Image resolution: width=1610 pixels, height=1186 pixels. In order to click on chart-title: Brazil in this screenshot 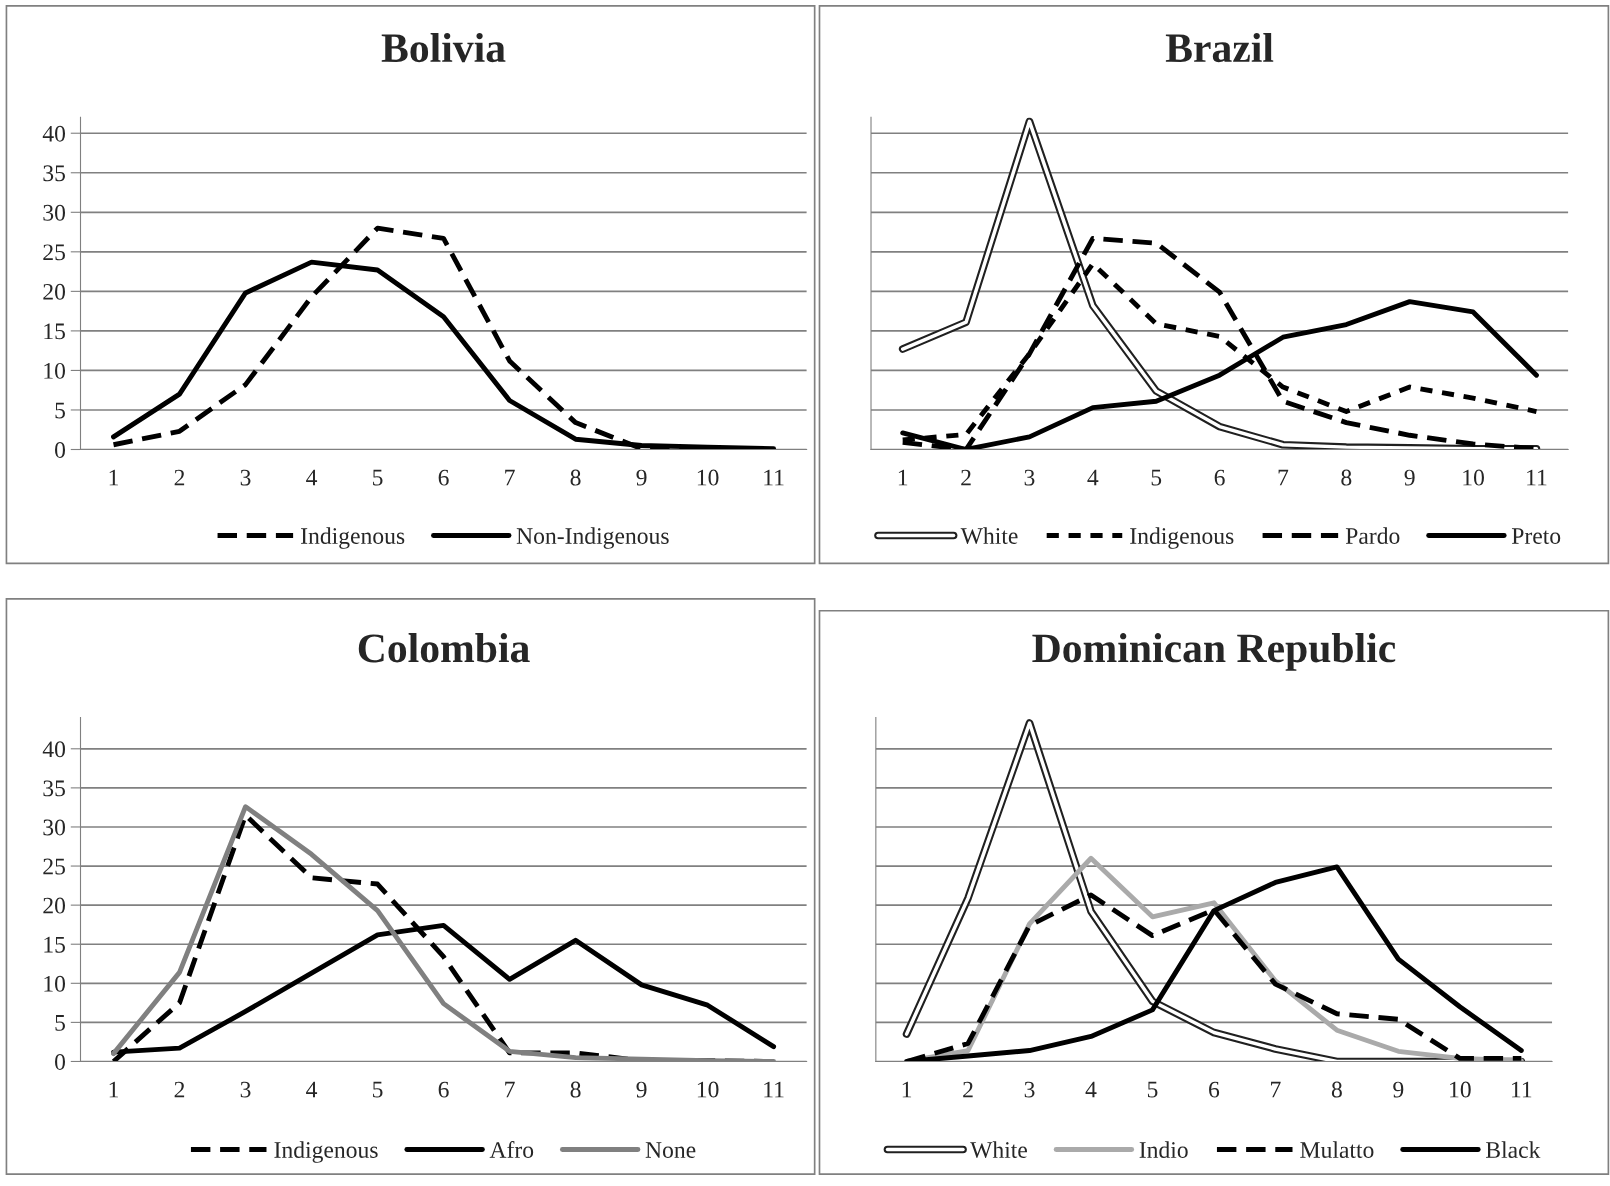, I will do `click(1219, 47)`.